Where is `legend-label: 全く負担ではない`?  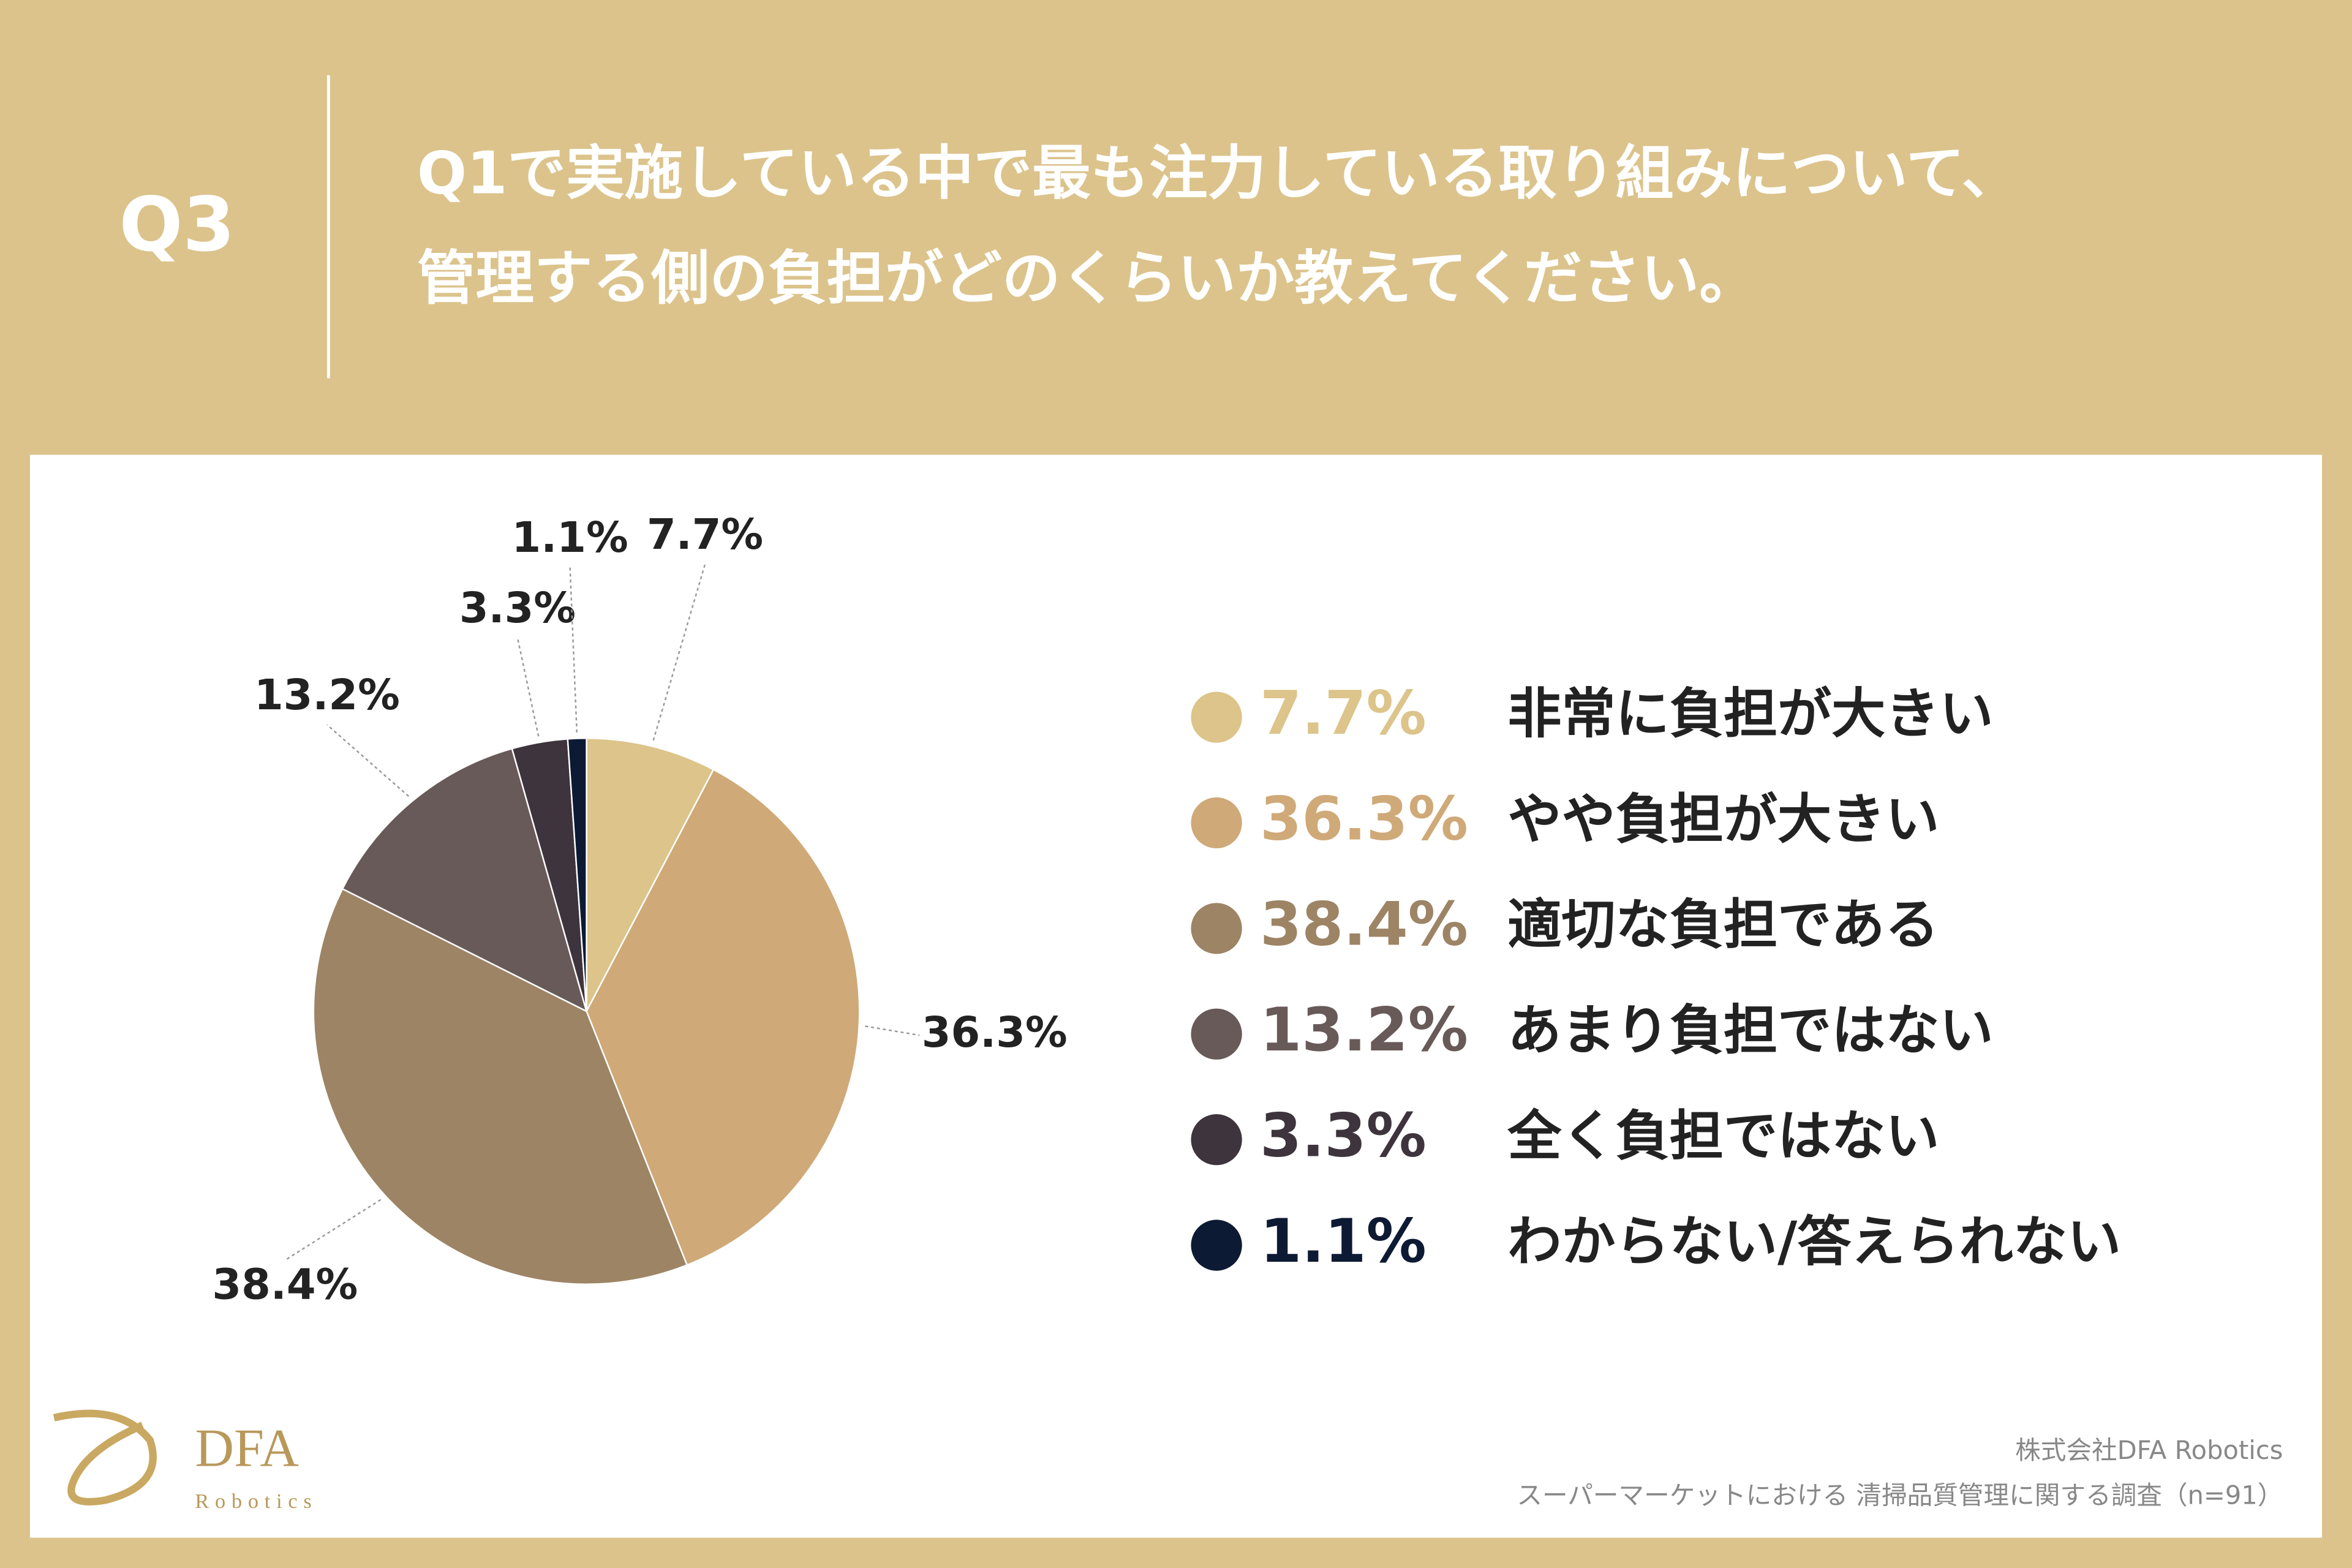 legend-label: 全く負担ではない is located at coordinates (1723, 1135).